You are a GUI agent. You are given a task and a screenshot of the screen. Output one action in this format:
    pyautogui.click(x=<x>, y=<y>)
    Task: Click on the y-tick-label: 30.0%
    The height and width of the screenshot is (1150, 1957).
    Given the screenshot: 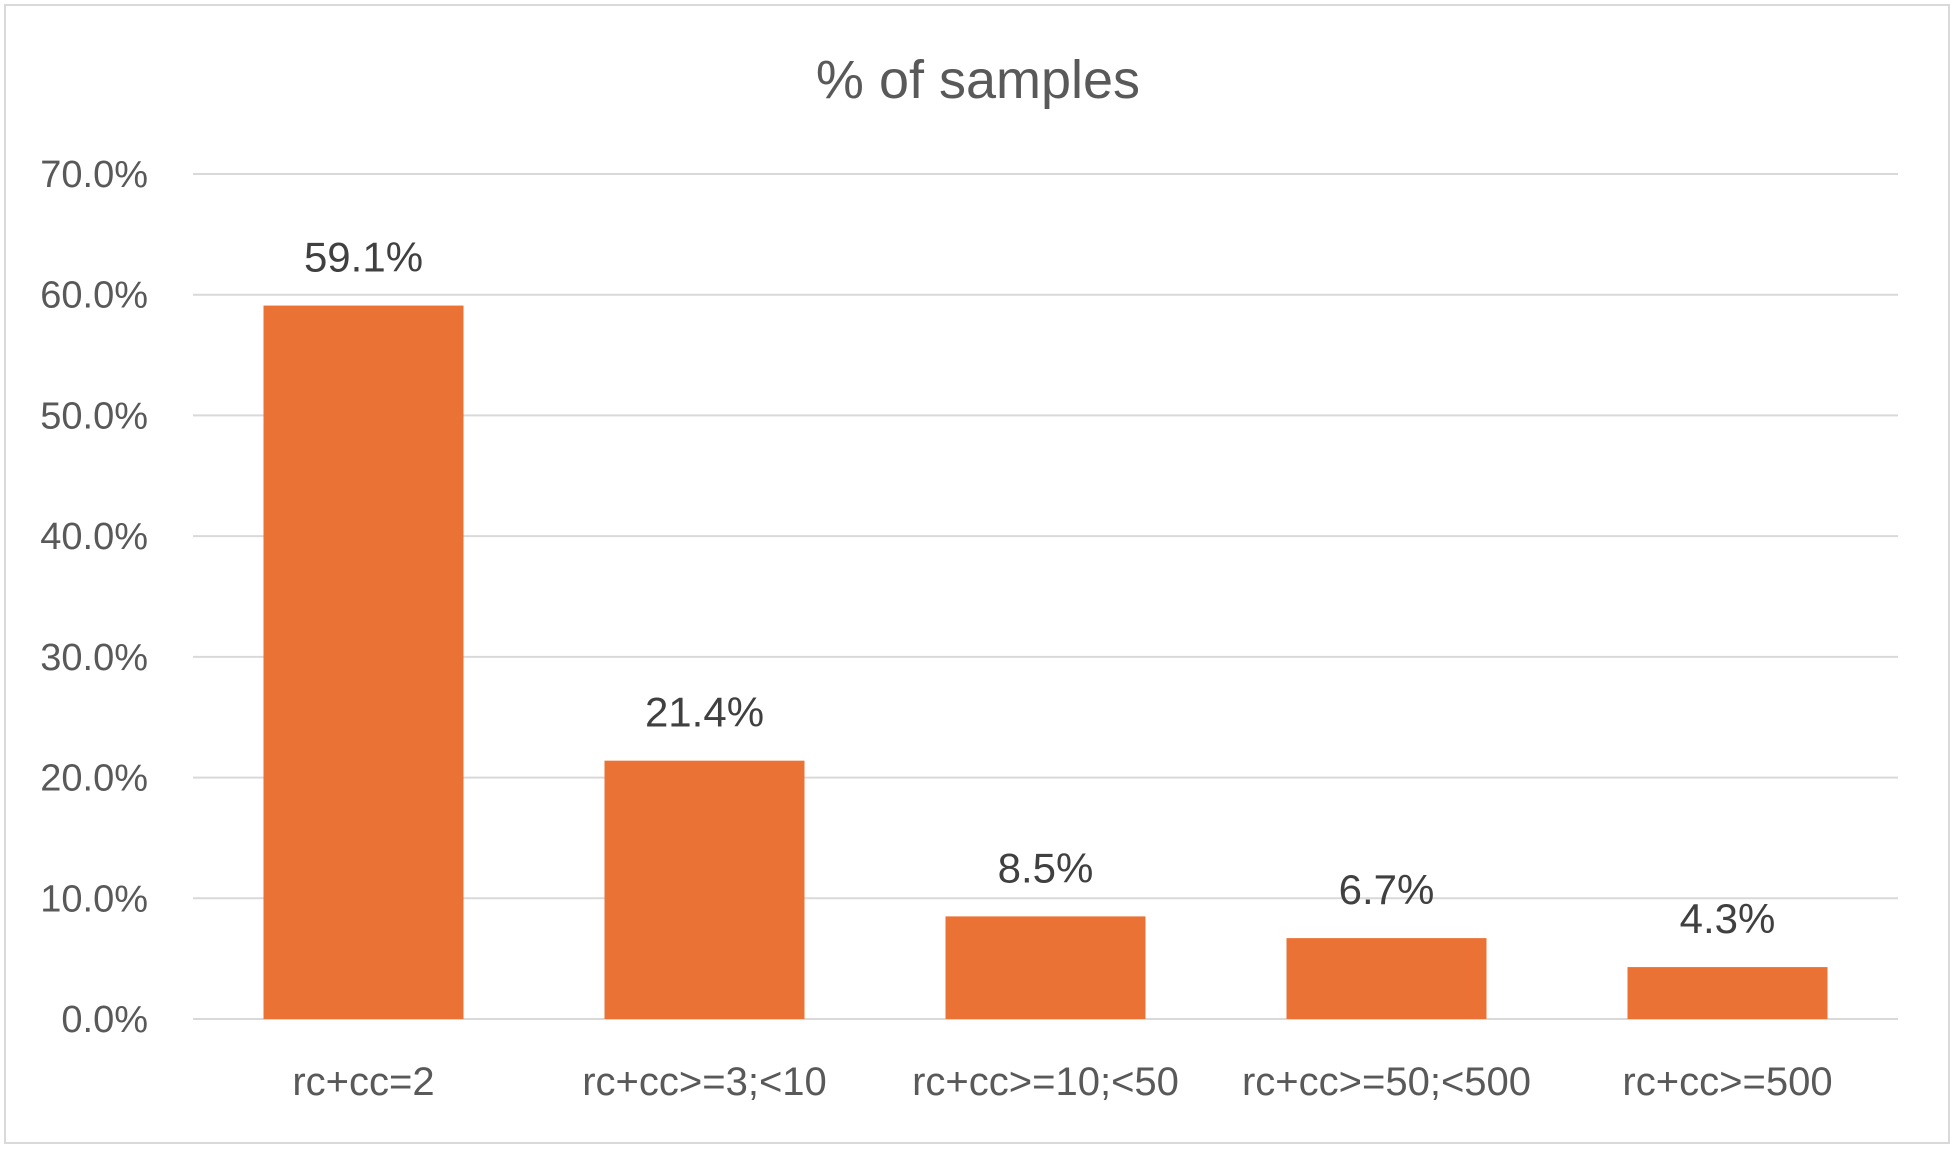 What is the action you would take?
    pyautogui.click(x=94, y=658)
    